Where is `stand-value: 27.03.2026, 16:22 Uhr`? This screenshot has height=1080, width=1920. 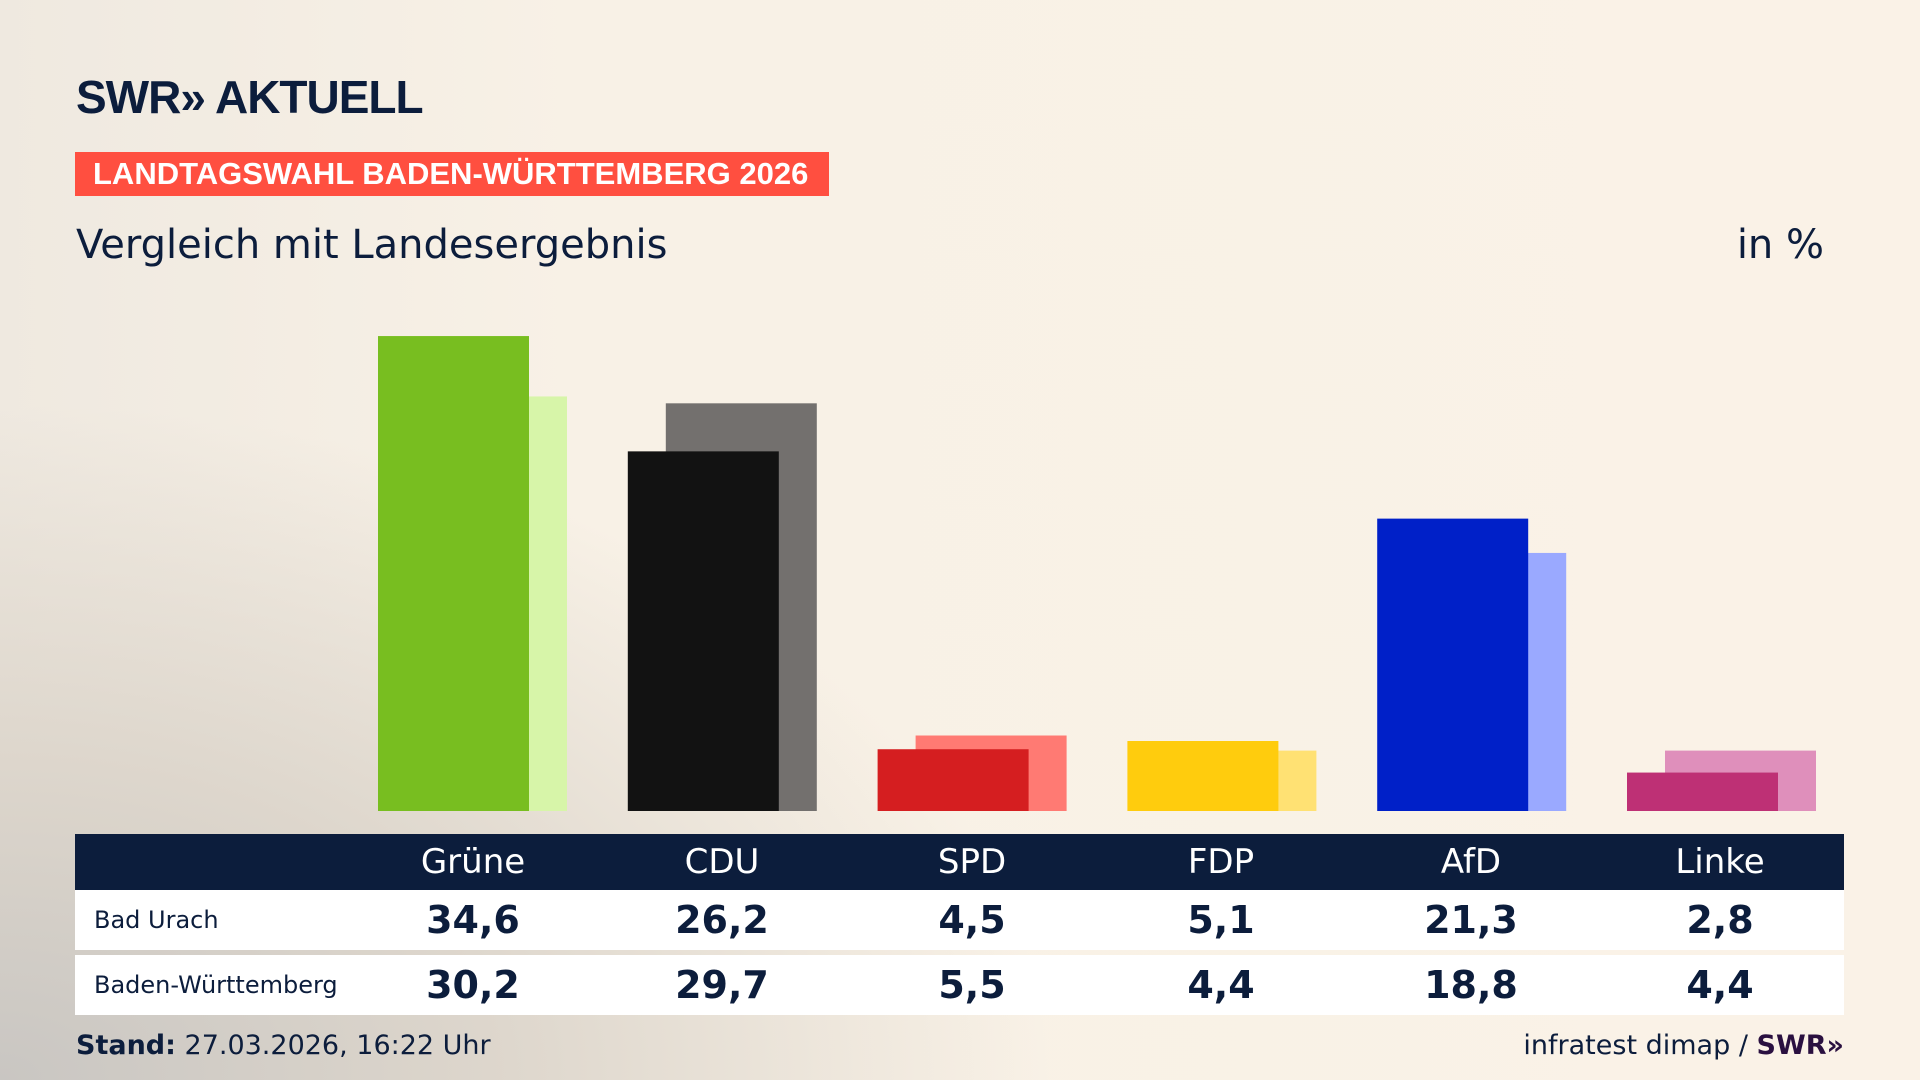 stand-value: 27.03.2026, 16:22 Uhr is located at coordinates (337, 1045).